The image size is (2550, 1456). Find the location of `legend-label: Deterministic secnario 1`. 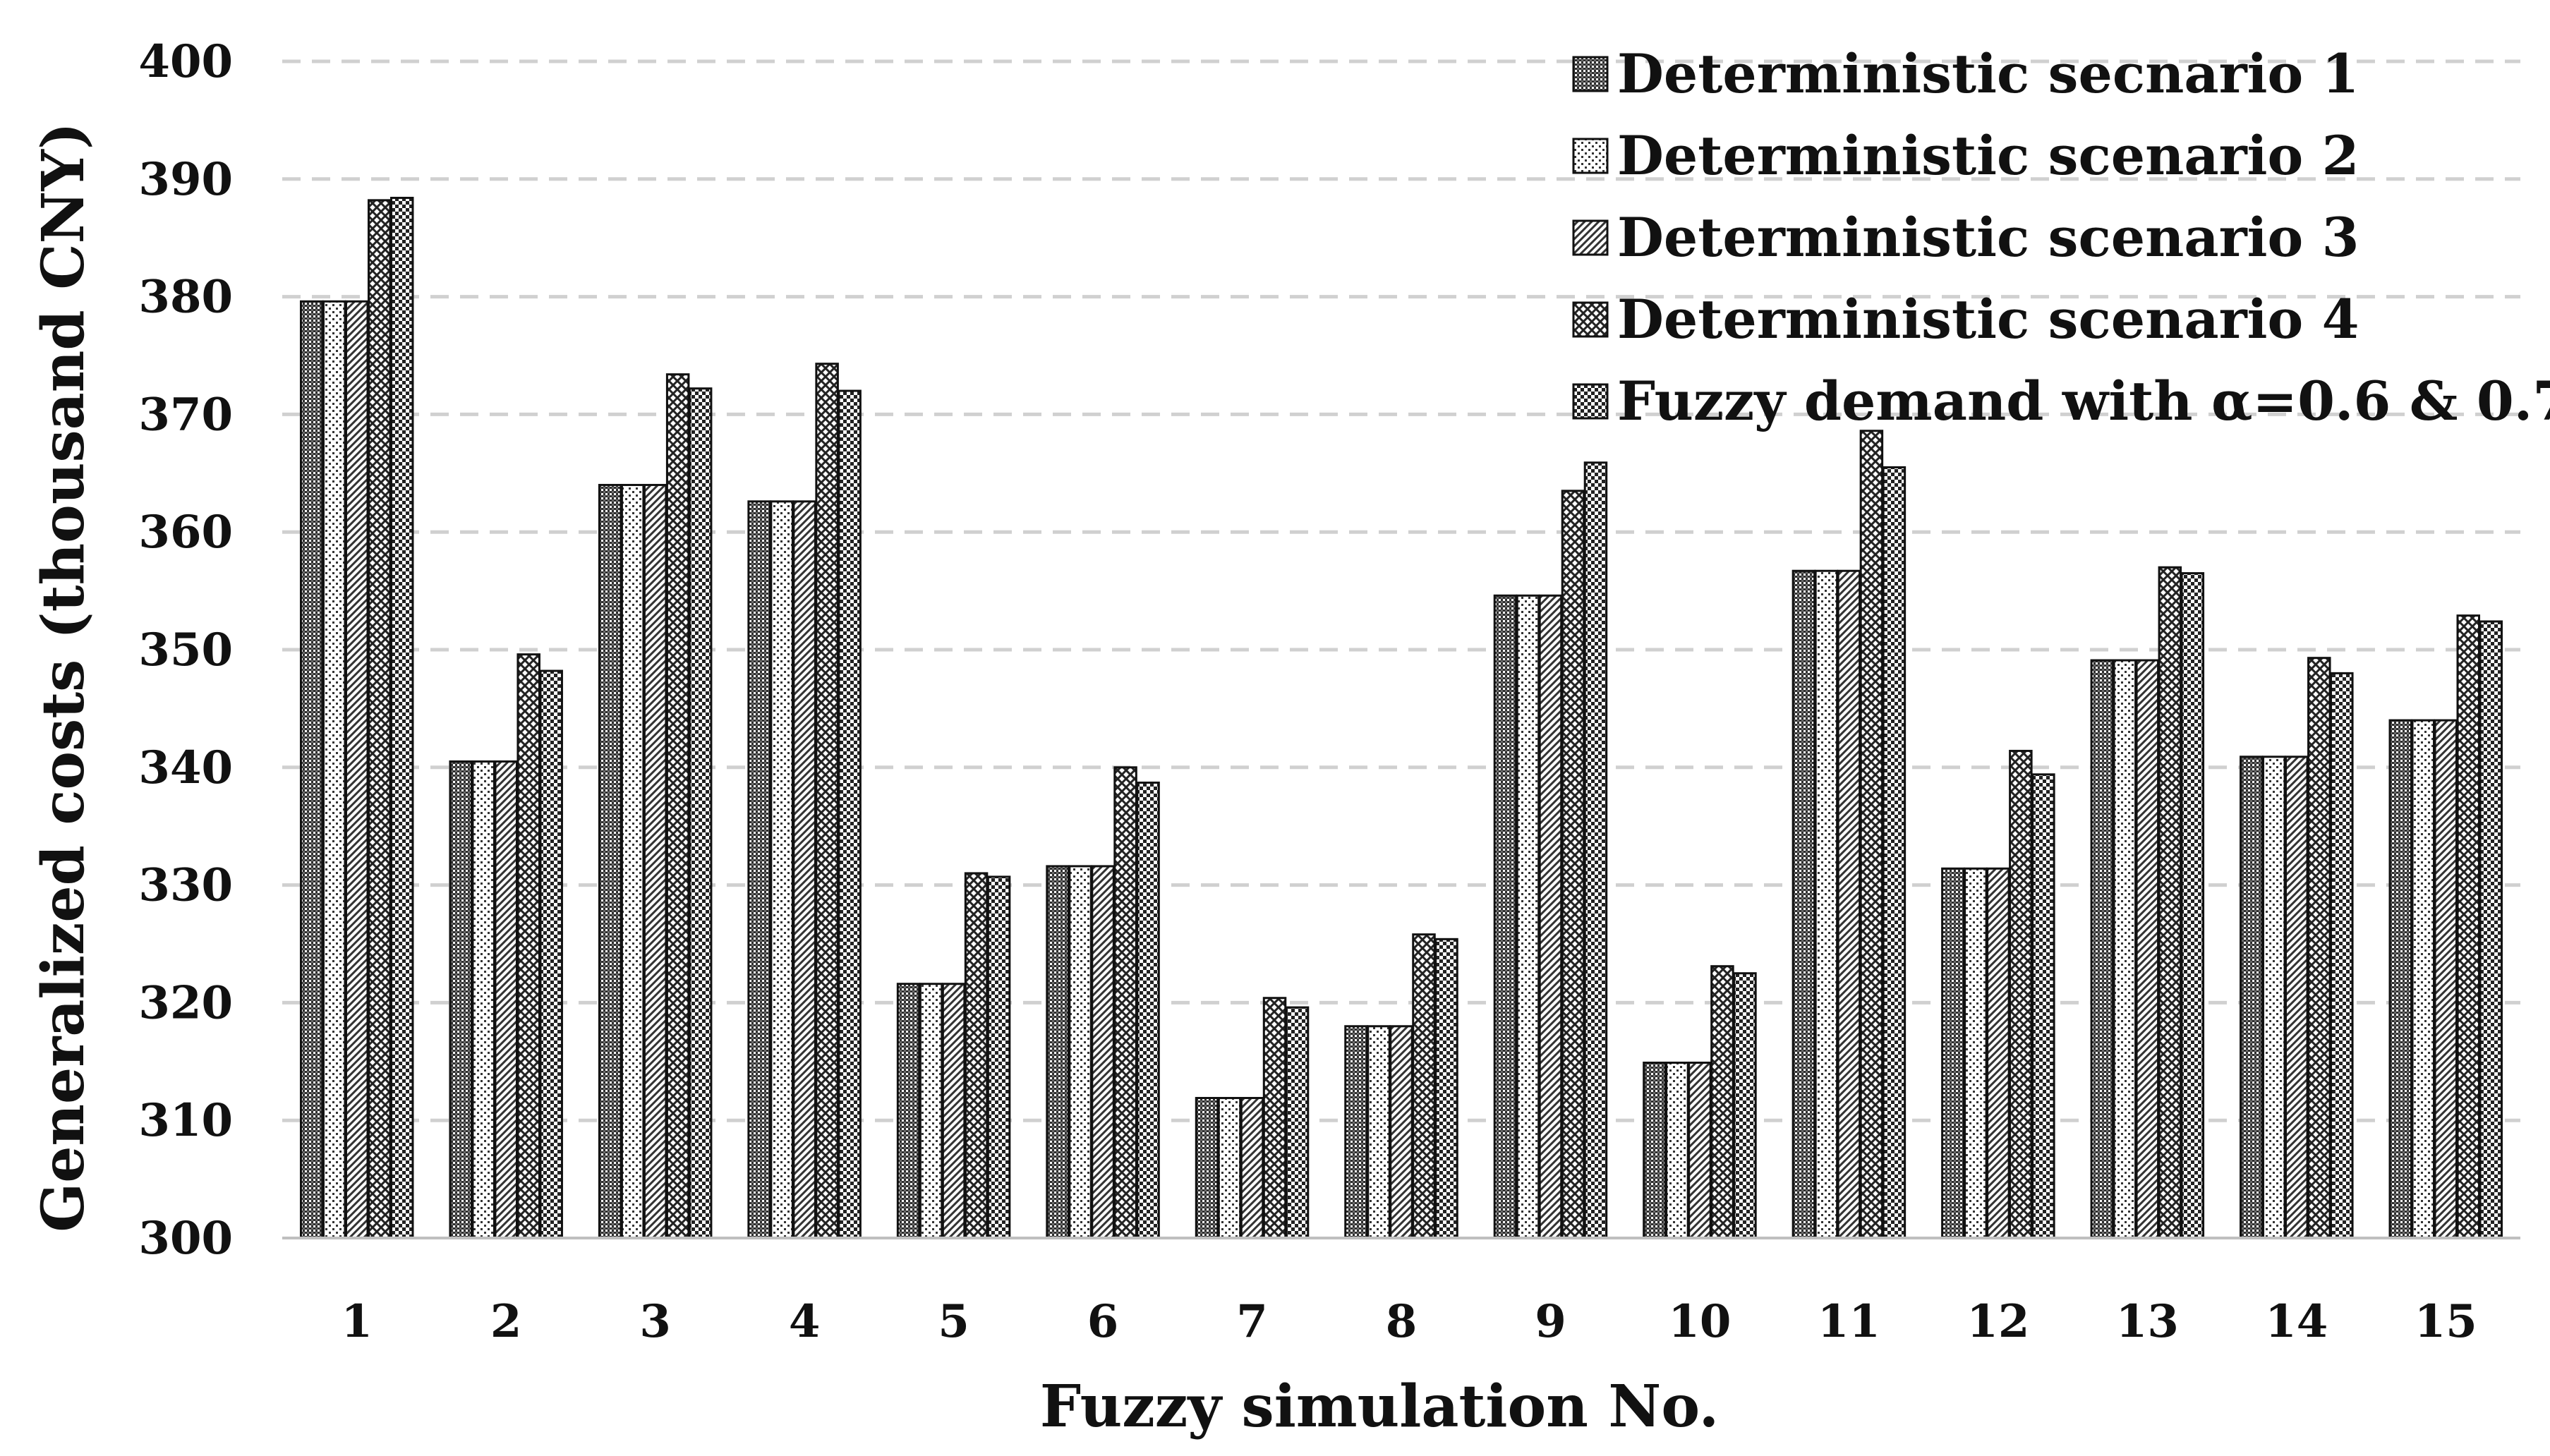

legend-label: Deterministic secnario 1 is located at coordinates (1988, 73).